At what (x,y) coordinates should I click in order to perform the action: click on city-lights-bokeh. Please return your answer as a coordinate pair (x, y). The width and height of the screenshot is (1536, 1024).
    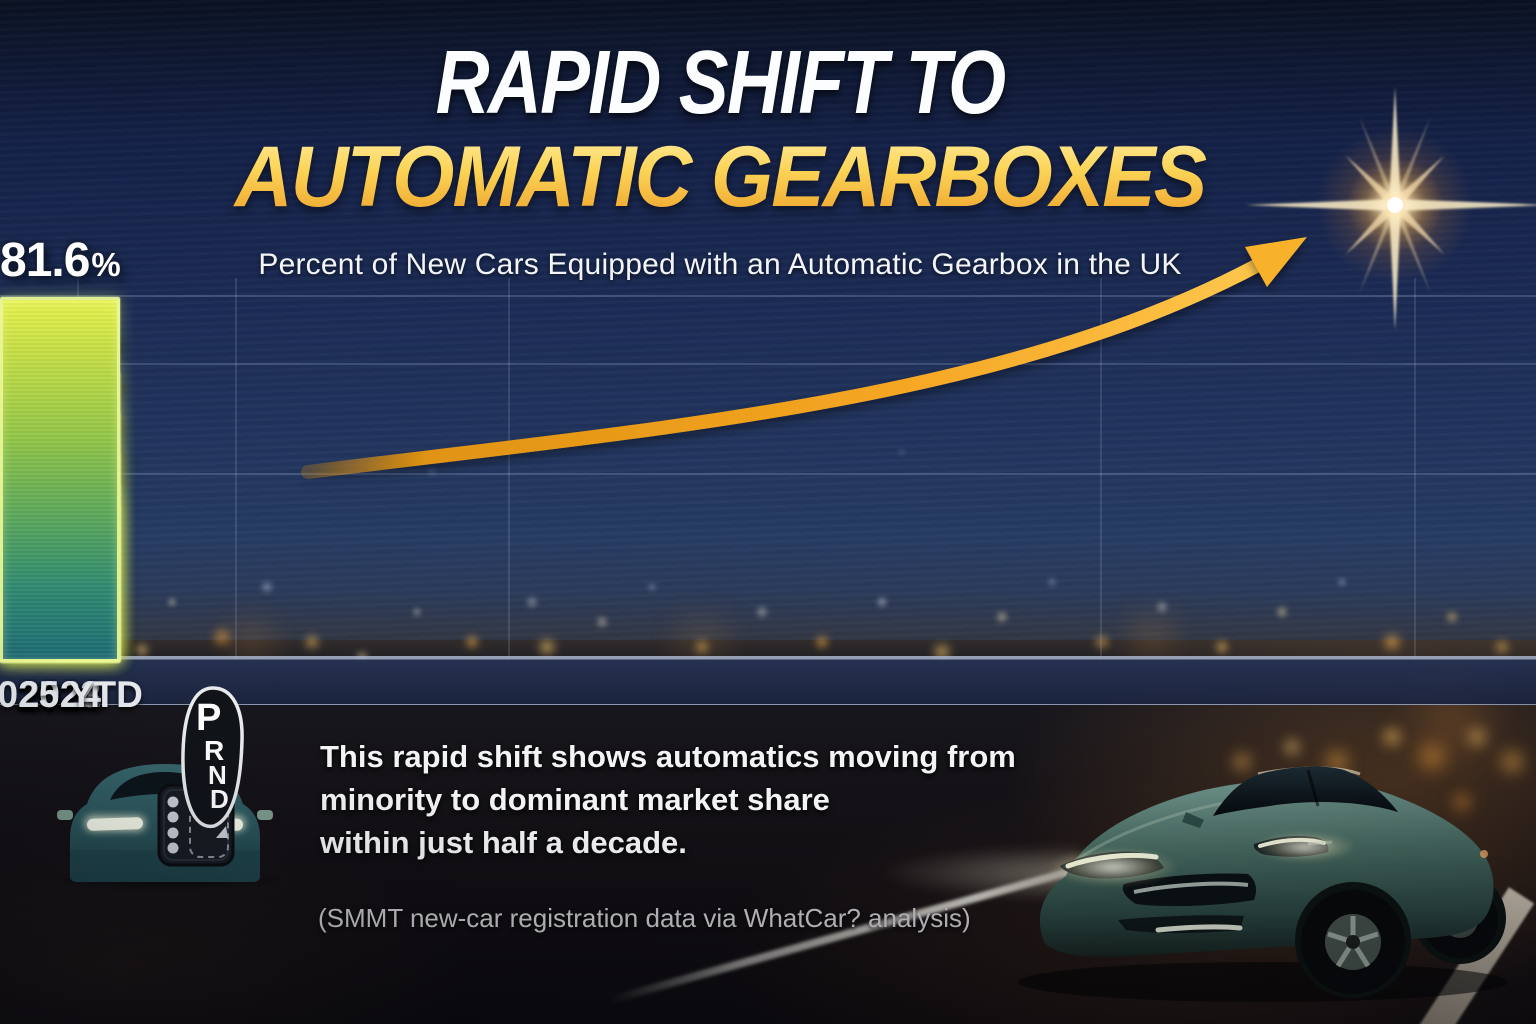
    Looking at the image, I should click on (2, 2).